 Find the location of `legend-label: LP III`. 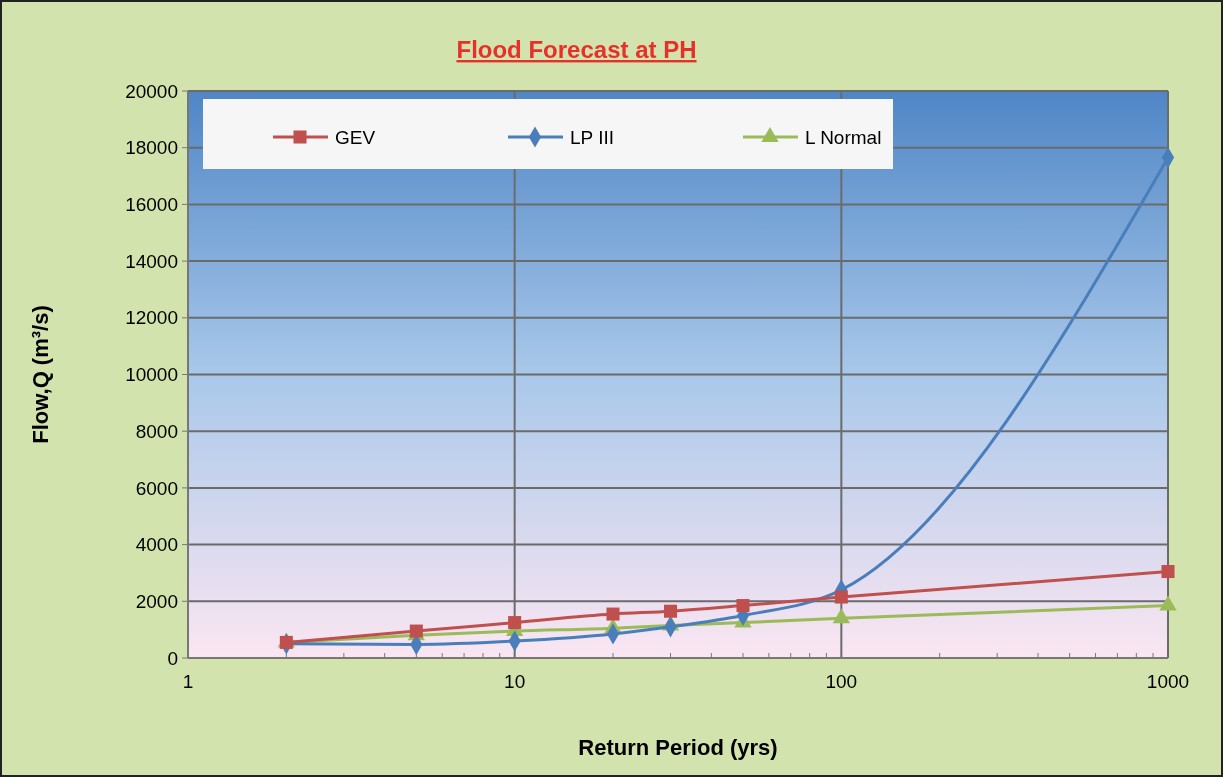

legend-label: LP III is located at coordinates (592, 137).